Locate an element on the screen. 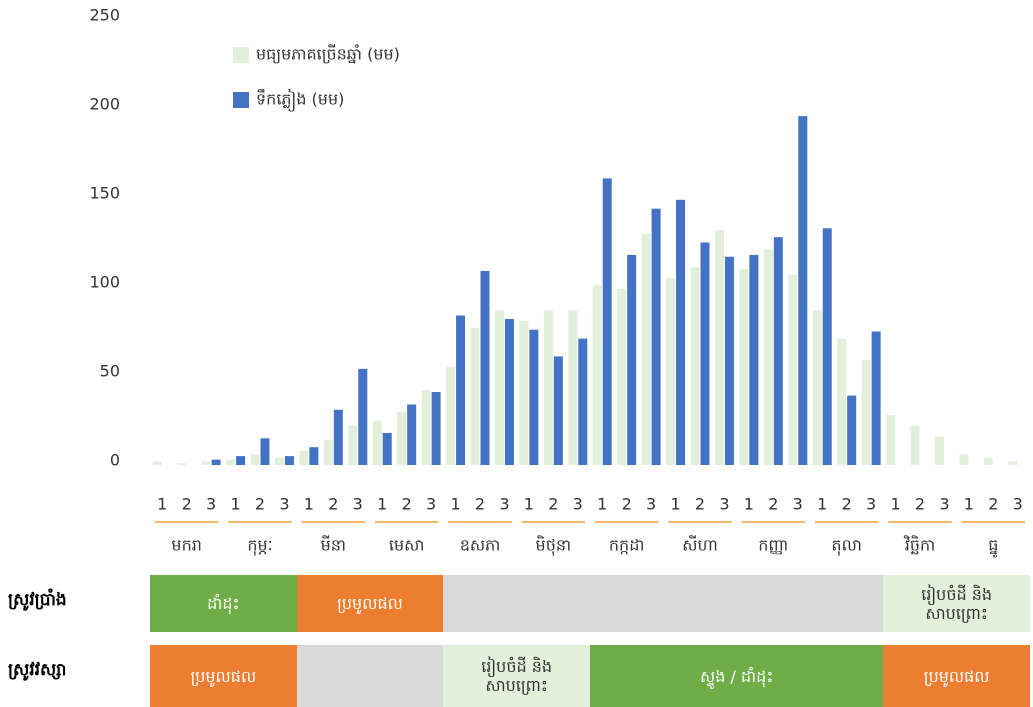  month-label: មករា is located at coordinates (186, 545).